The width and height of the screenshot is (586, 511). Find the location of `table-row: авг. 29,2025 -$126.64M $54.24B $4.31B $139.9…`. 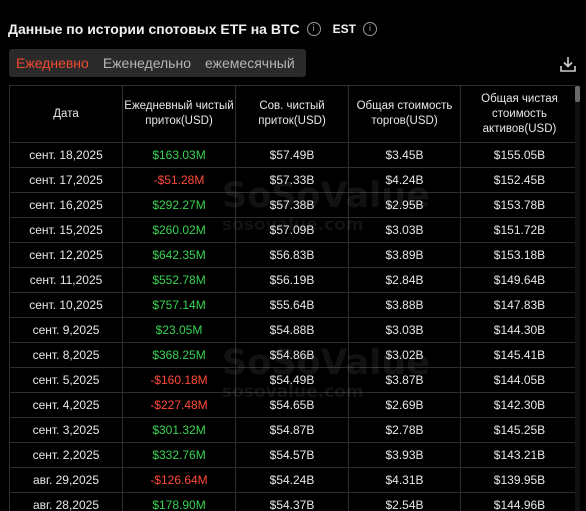

table-row: авг. 29,2025 -$126.64M $54.24B $4.31B $139.9… is located at coordinates (293, 480).